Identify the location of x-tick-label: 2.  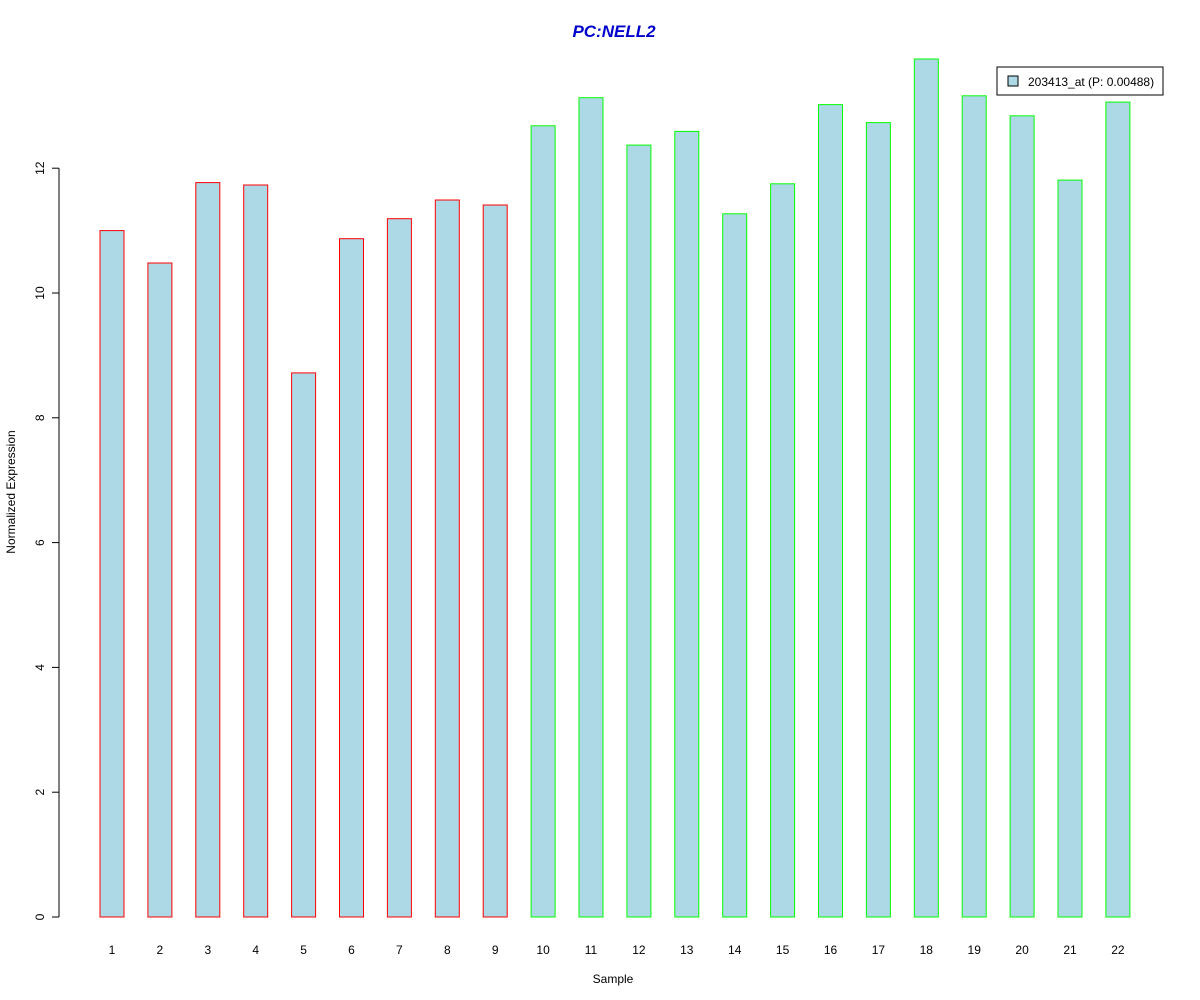
(160, 950).